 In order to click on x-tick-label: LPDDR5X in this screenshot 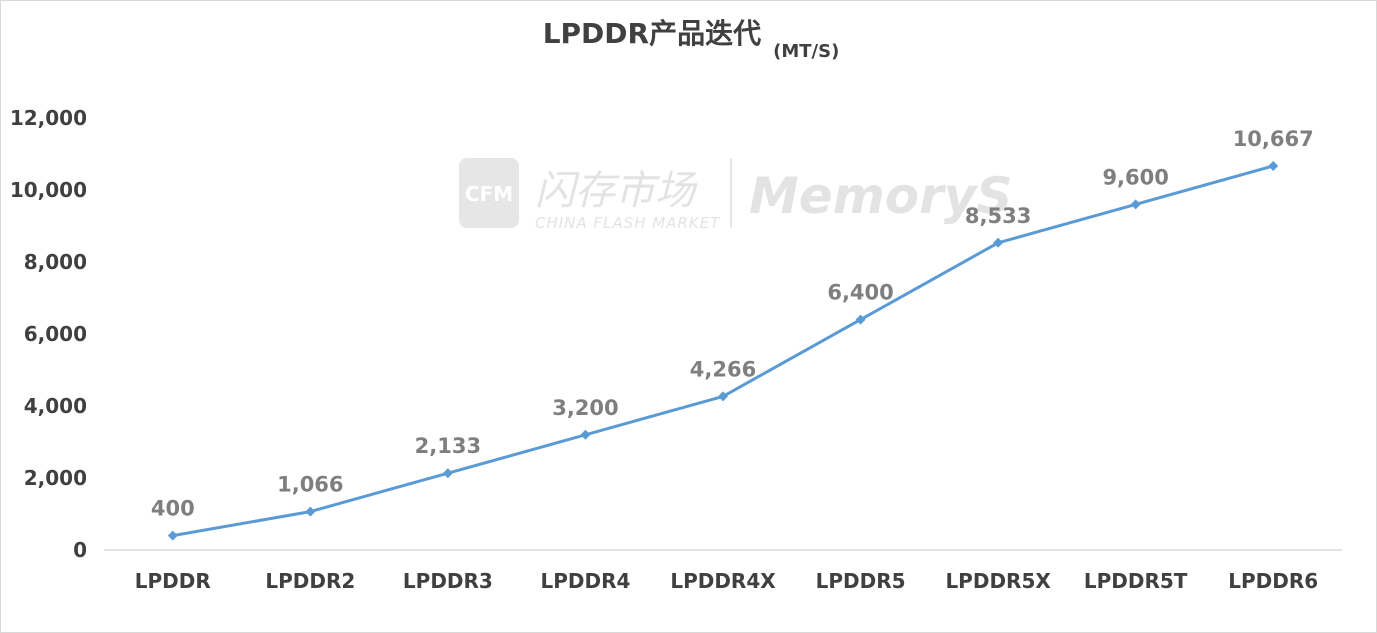, I will do `click(998, 581)`.